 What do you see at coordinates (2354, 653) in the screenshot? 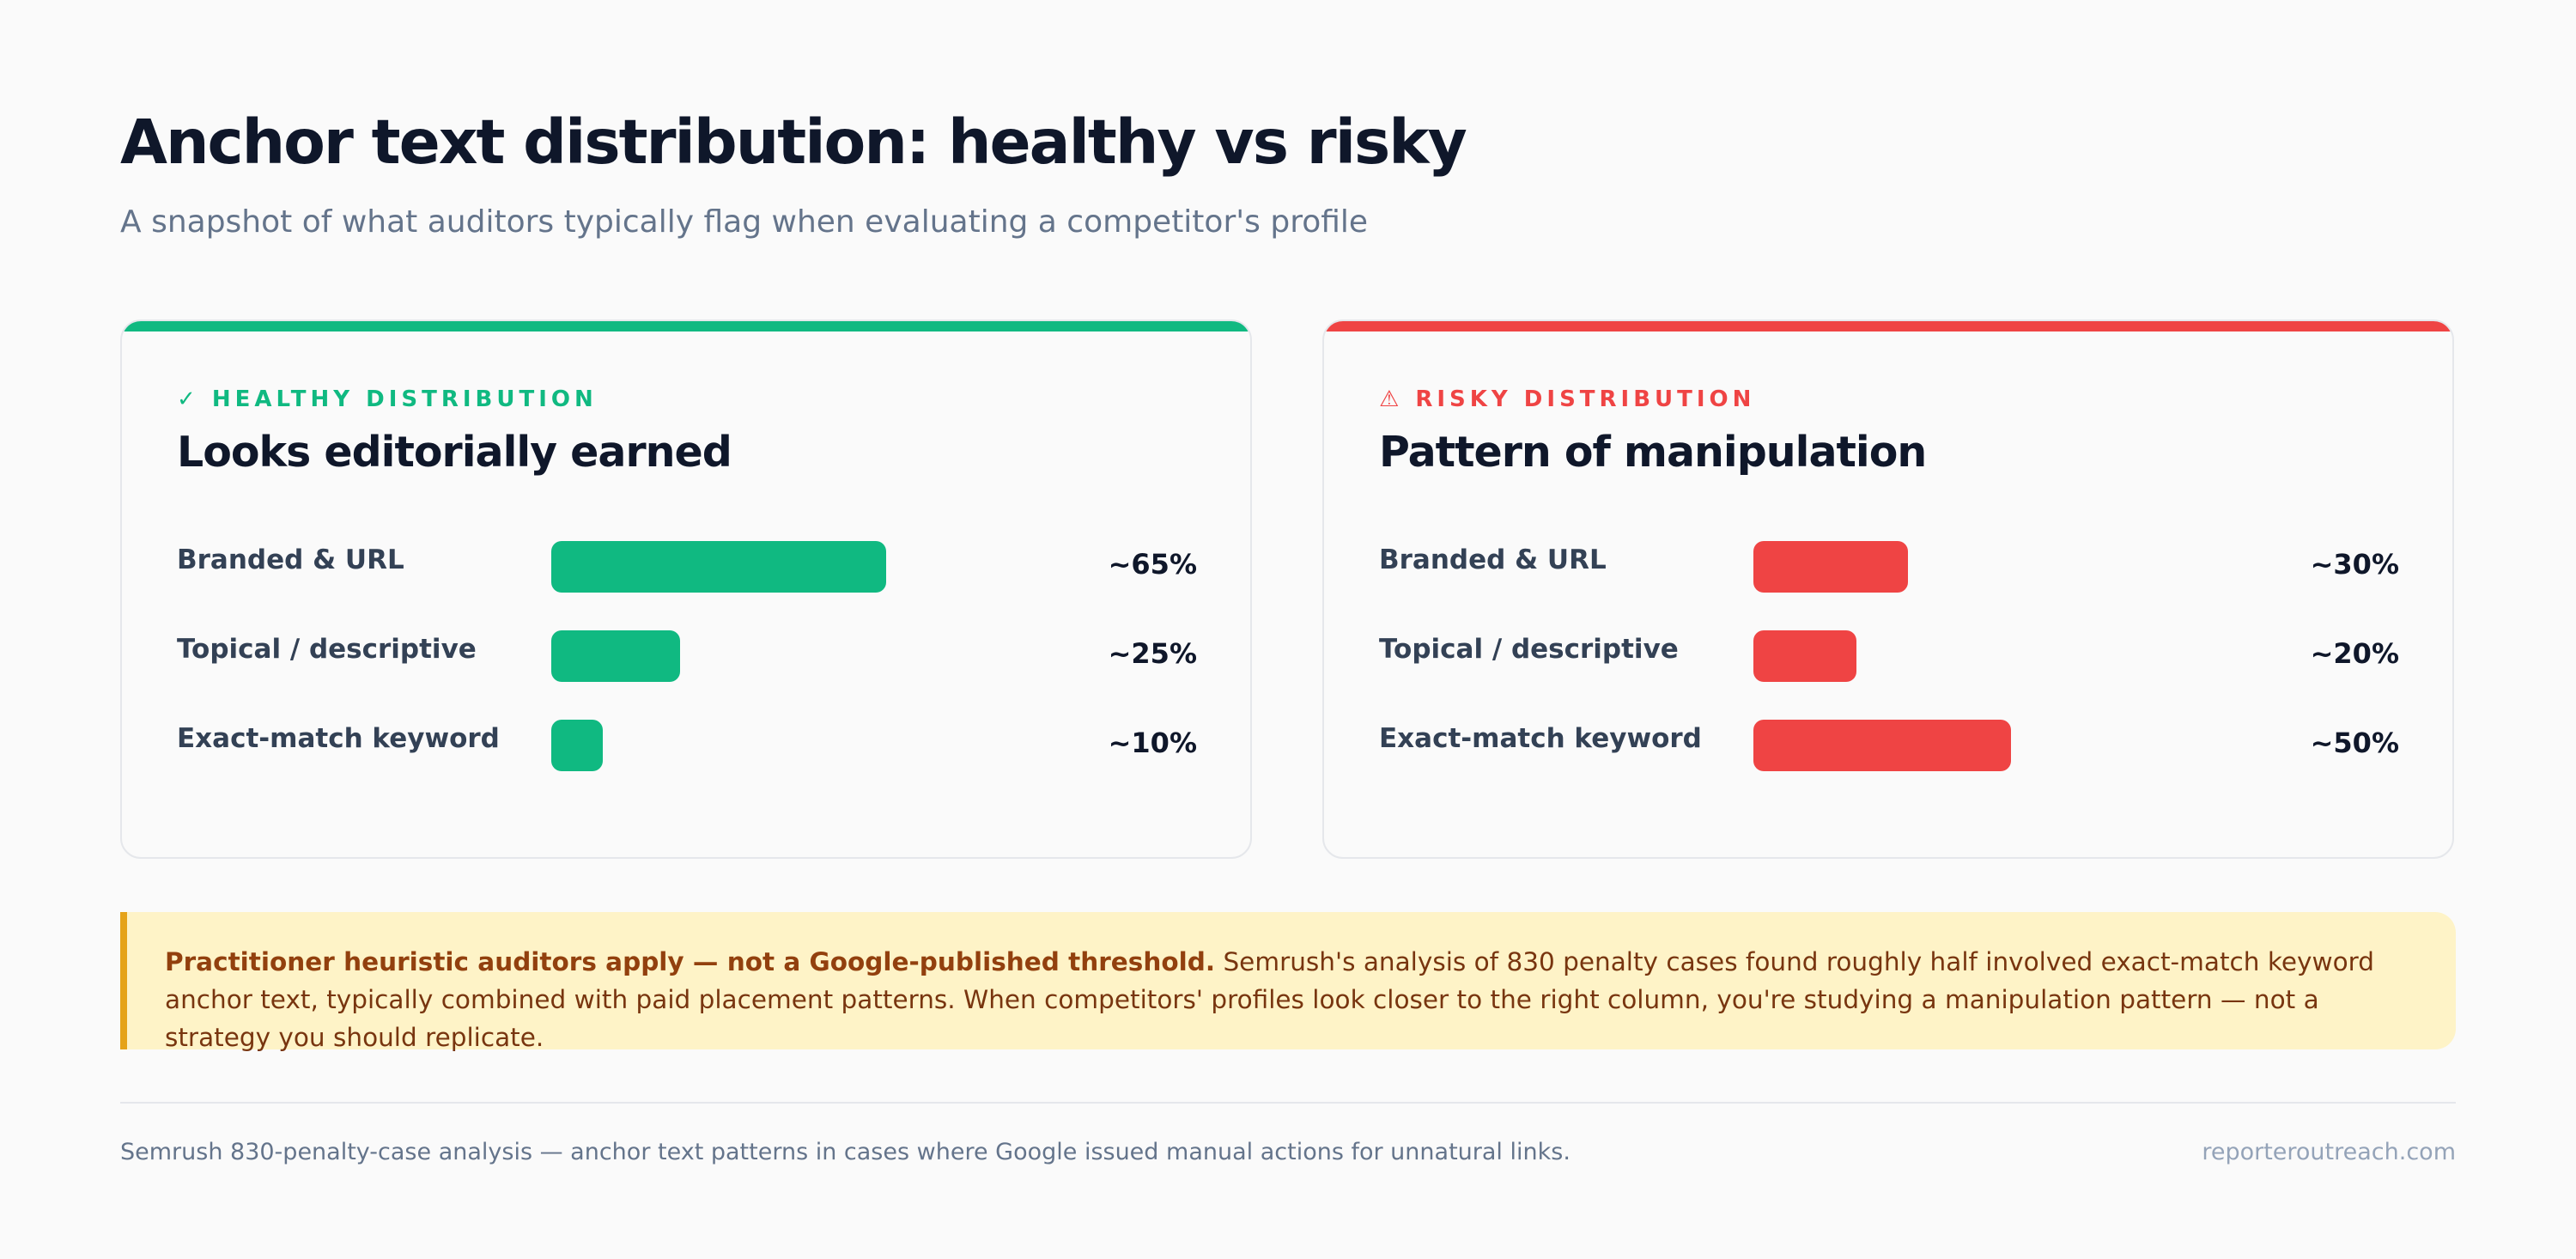
I see `risky-value-topical: ~20%` at bounding box center [2354, 653].